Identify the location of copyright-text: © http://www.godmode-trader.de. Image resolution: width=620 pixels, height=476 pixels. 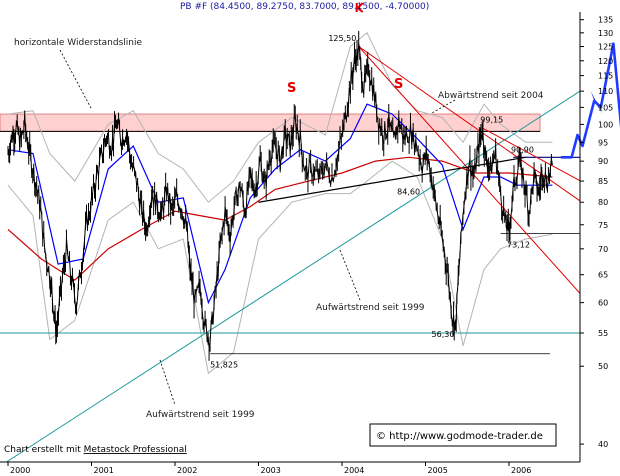
(459, 436).